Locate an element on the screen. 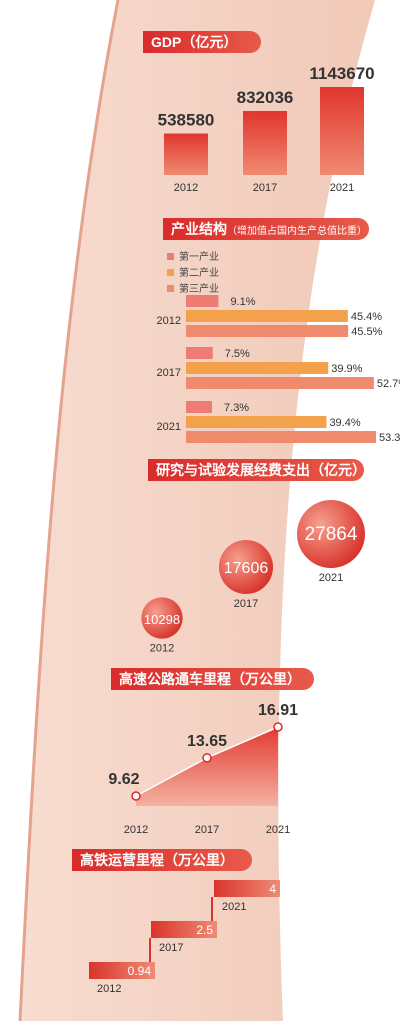 The image size is (400, 1021). rail-year-label: 2017 is located at coordinates (171, 948).